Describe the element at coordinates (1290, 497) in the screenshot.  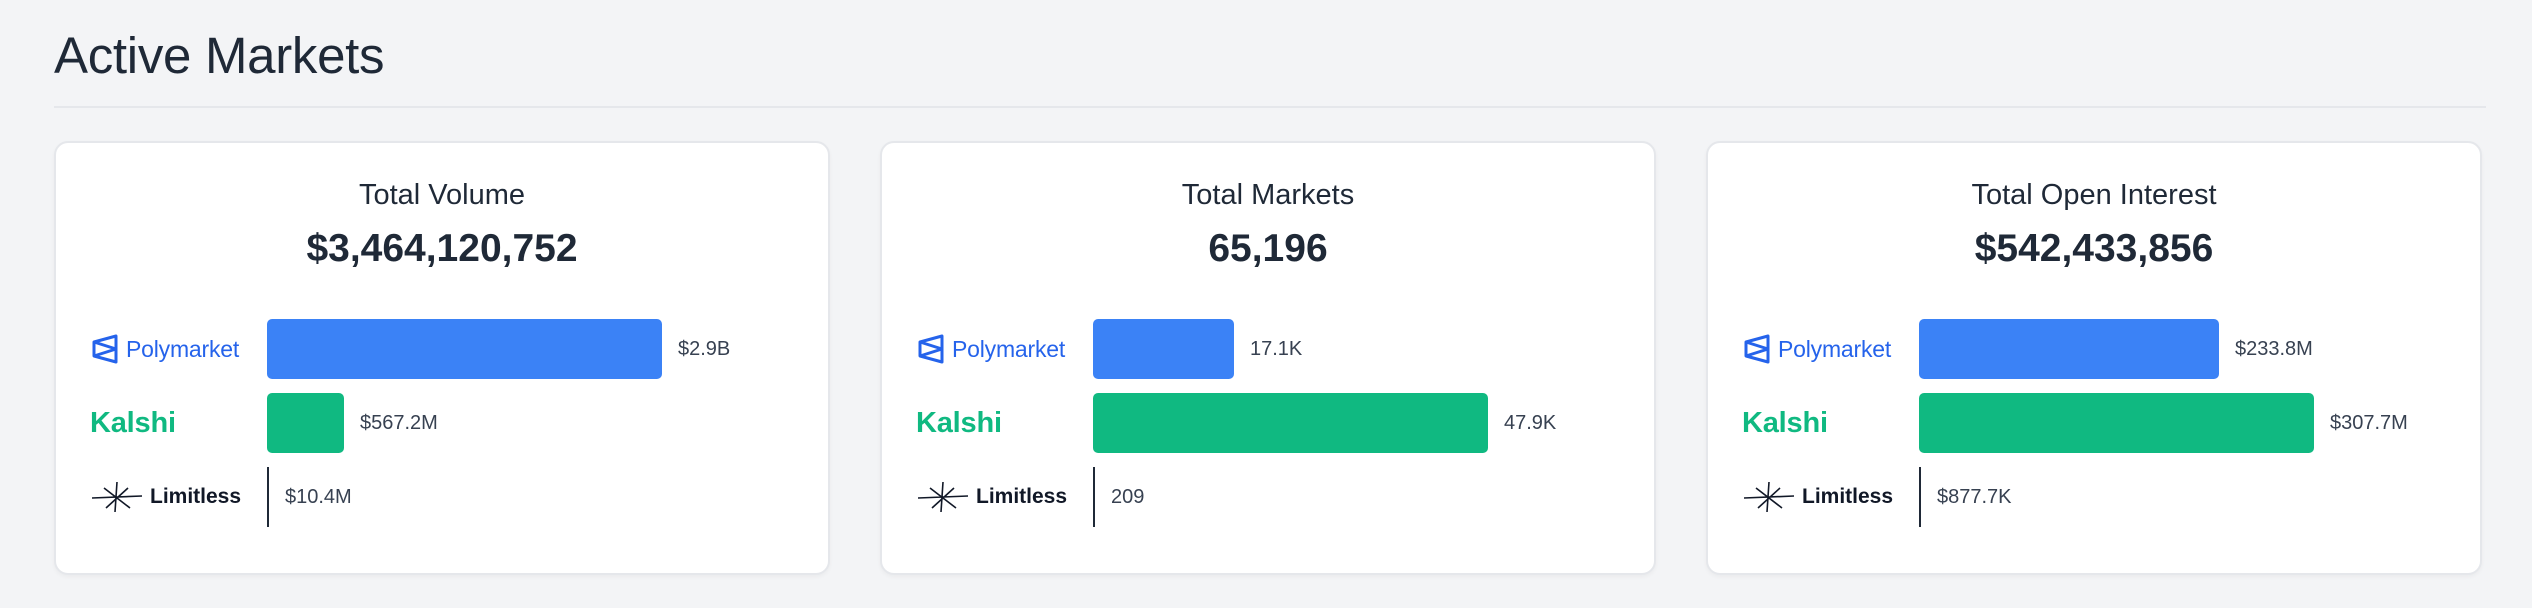
I see `bar-track: 209` at that location.